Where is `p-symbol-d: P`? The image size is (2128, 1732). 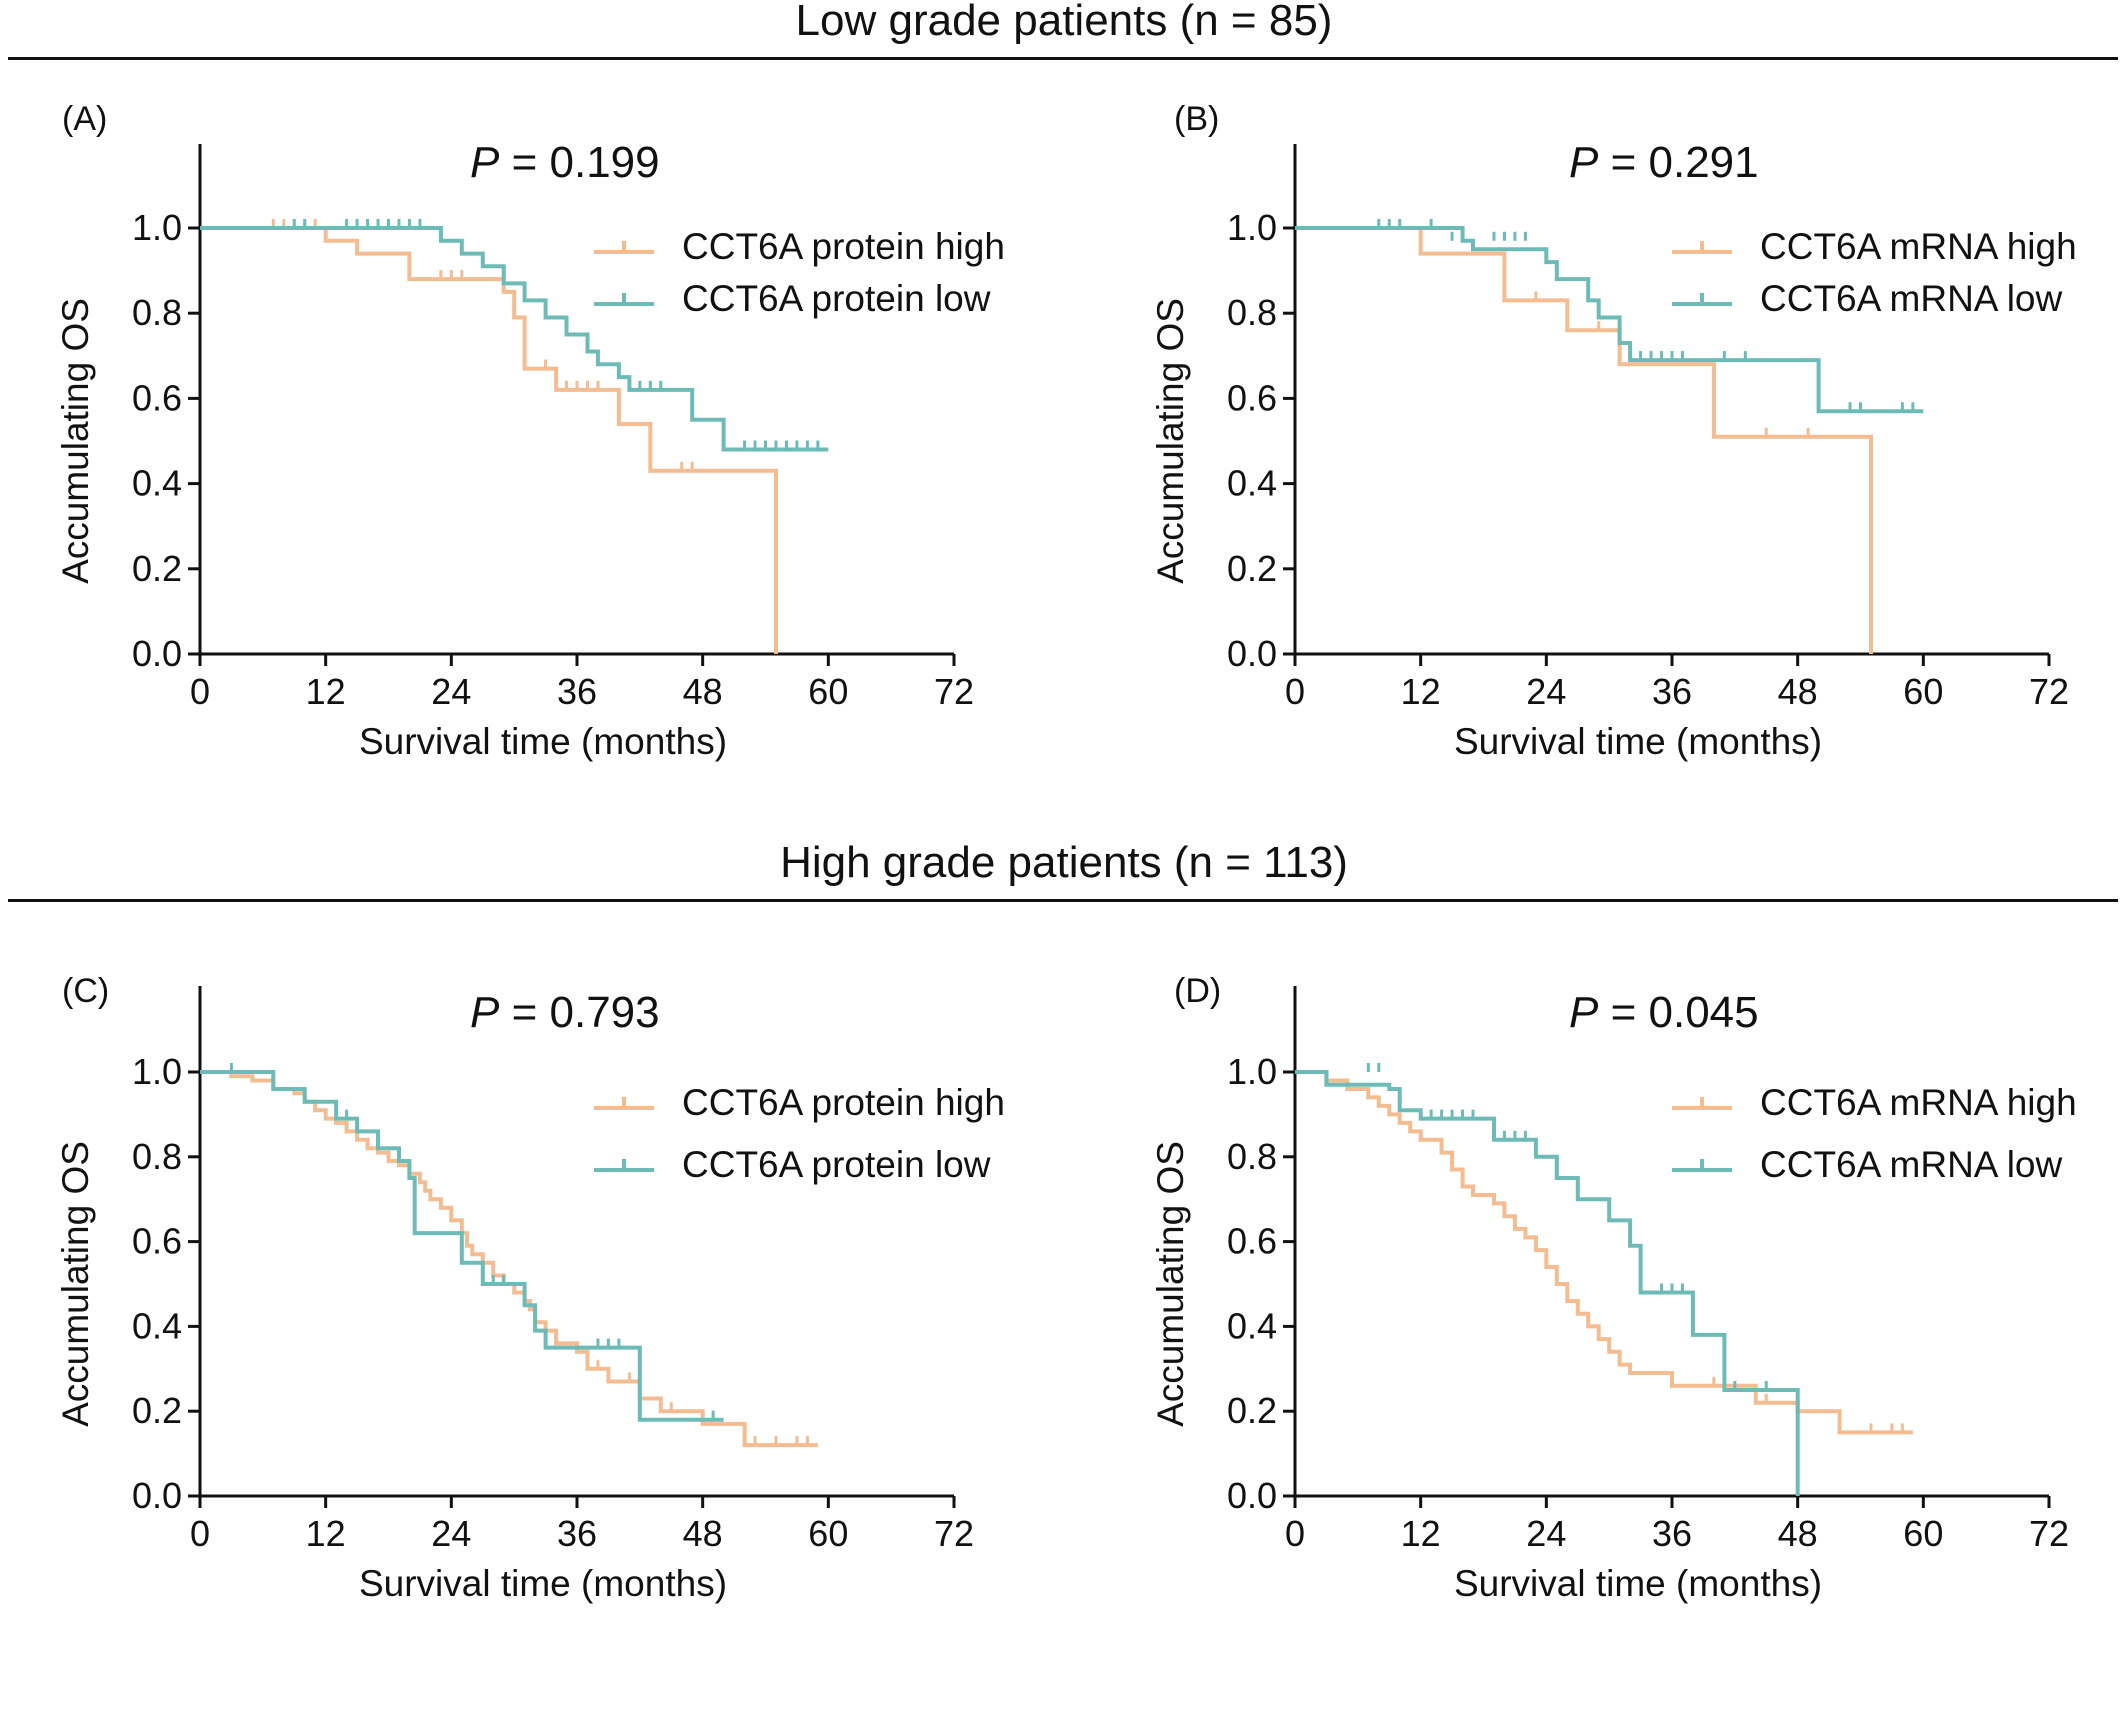 p-symbol-d: P is located at coordinates (1584, 1012).